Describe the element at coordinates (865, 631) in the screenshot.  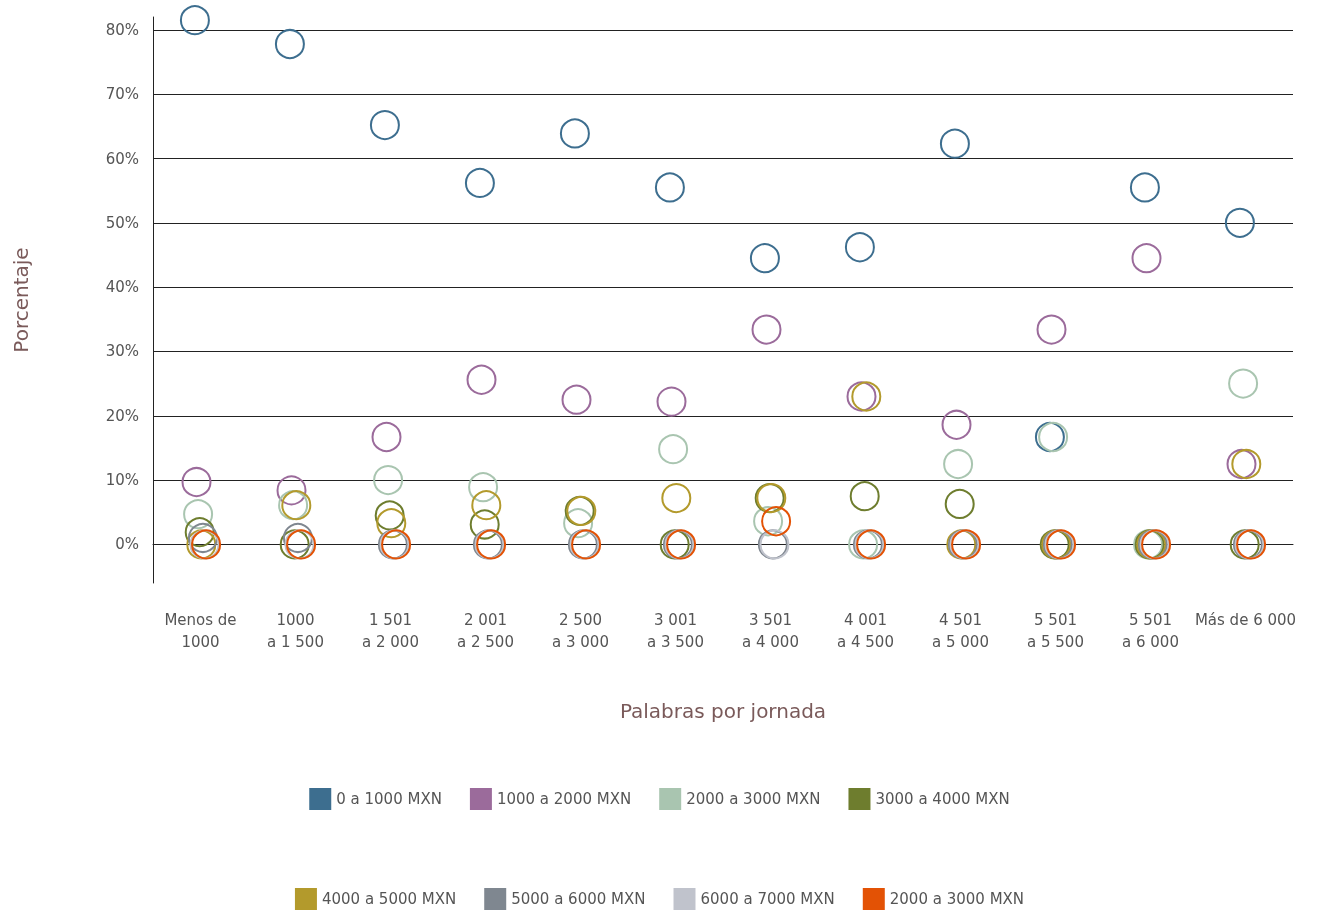
I see `x-tick-label: 4 001 a 4 500` at that location.